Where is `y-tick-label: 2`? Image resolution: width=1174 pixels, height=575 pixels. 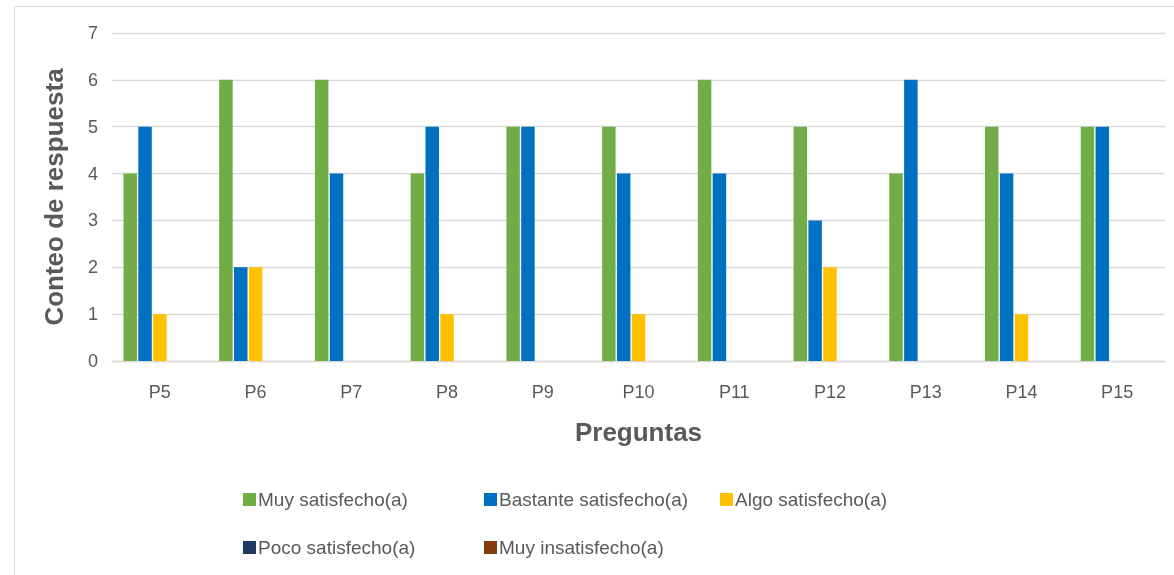 y-tick-label: 2 is located at coordinates (92, 267).